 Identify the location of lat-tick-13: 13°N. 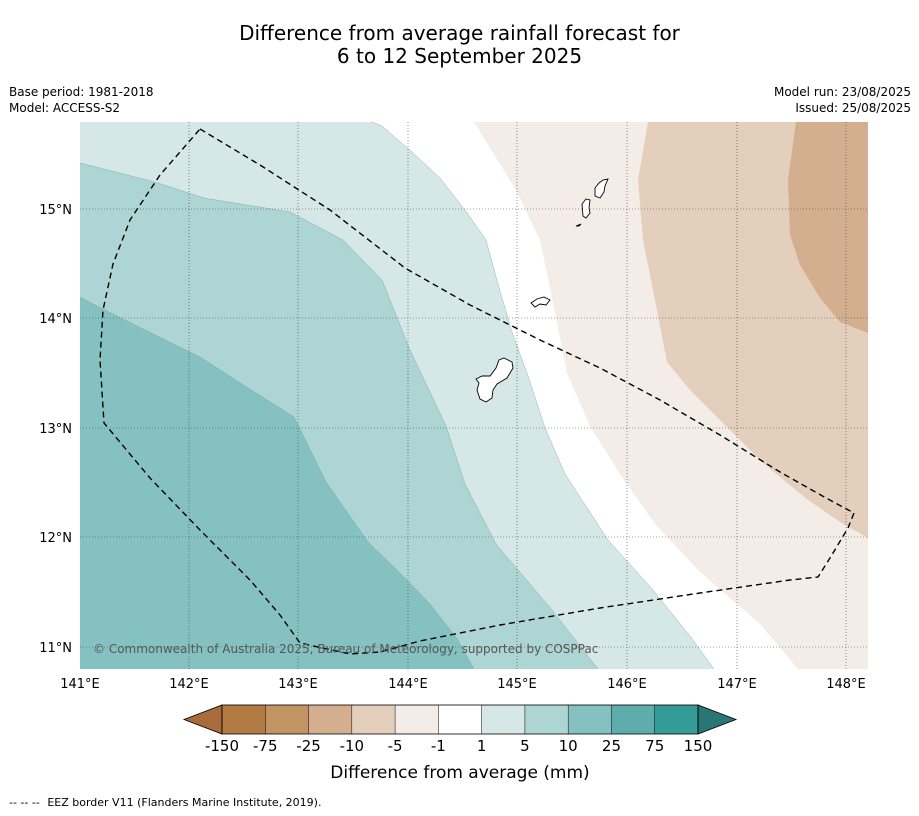
(55, 429).